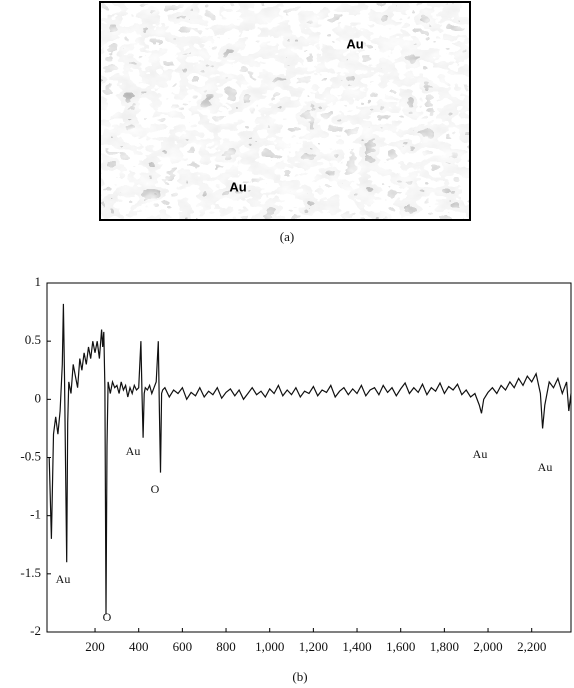 The height and width of the screenshot is (688, 574). What do you see at coordinates (95, 646) in the screenshot?
I see `x-tick-label: 200` at bounding box center [95, 646].